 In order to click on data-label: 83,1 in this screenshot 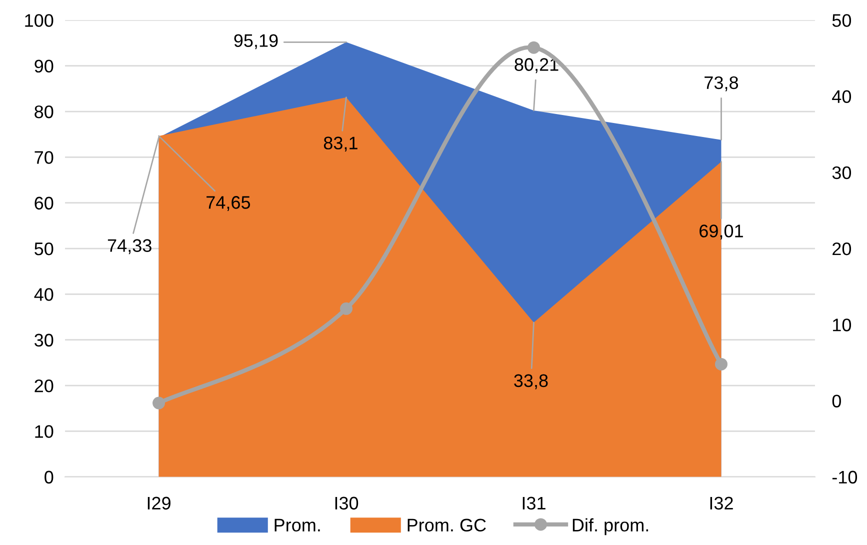, I will do `click(341, 144)`.